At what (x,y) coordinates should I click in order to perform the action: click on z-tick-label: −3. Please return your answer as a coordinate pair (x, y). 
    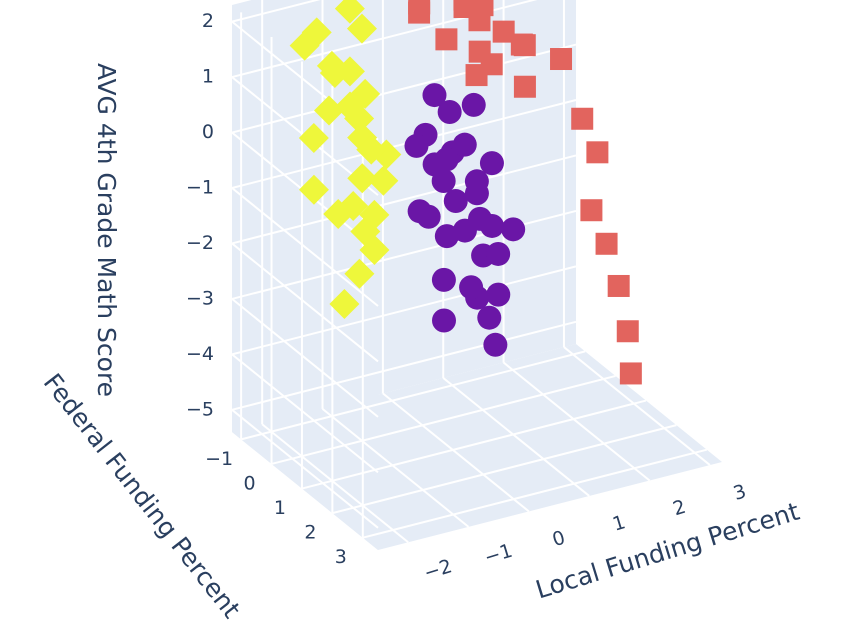
    Looking at the image, I should click on (200, 298).